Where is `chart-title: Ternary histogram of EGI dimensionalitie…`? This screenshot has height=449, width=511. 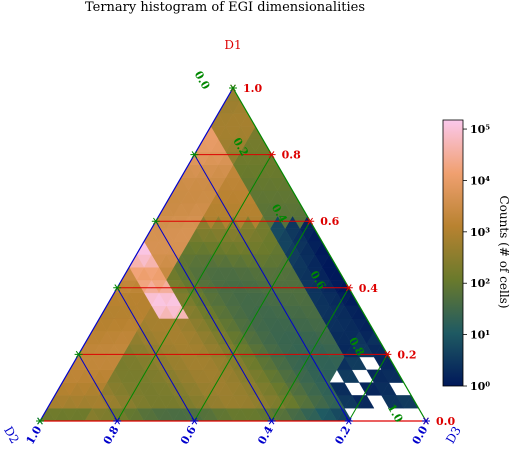
chart-title: Ternary histogram of EGI dimensionalitie… is located at coordinates (225, 7).